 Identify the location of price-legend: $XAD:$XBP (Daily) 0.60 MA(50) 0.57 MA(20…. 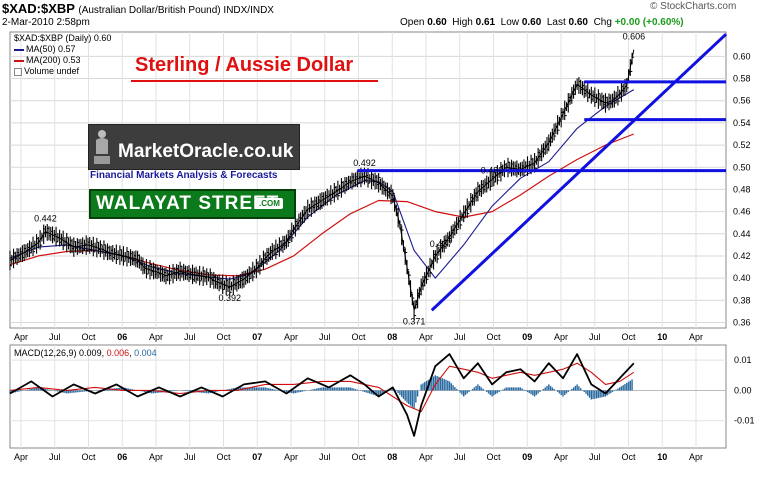
(62, 55).